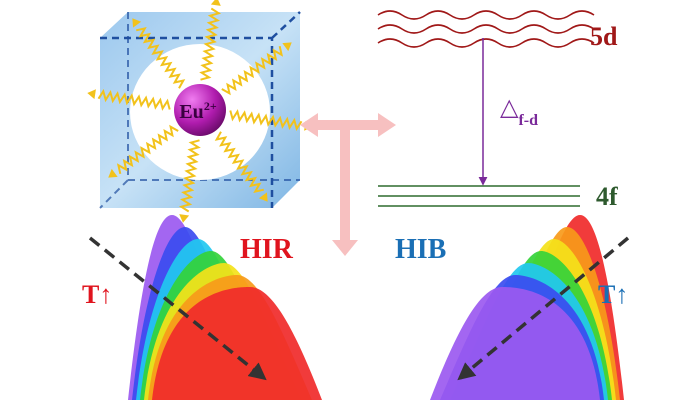  What do you see at coordinates (509, 108) in the screenshot?
I see `gap-symbol: △` at bounding box center [509, 108].